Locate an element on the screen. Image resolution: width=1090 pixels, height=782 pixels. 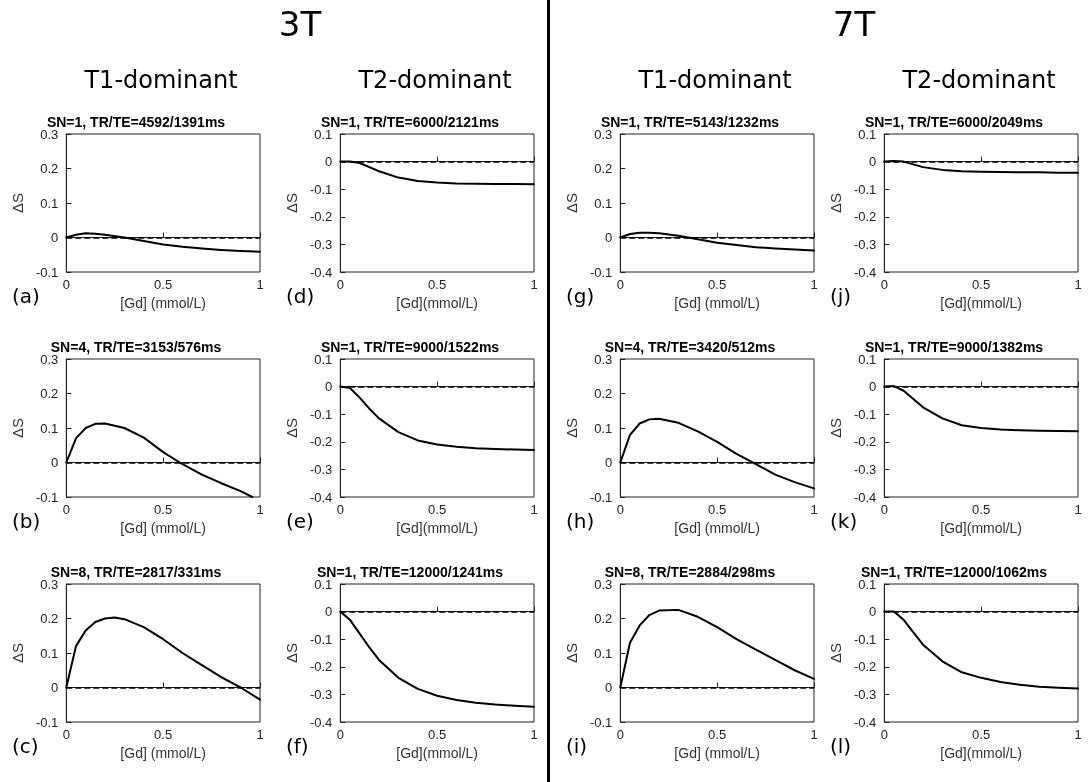
text: (f) is located at coordinates (297, 746).